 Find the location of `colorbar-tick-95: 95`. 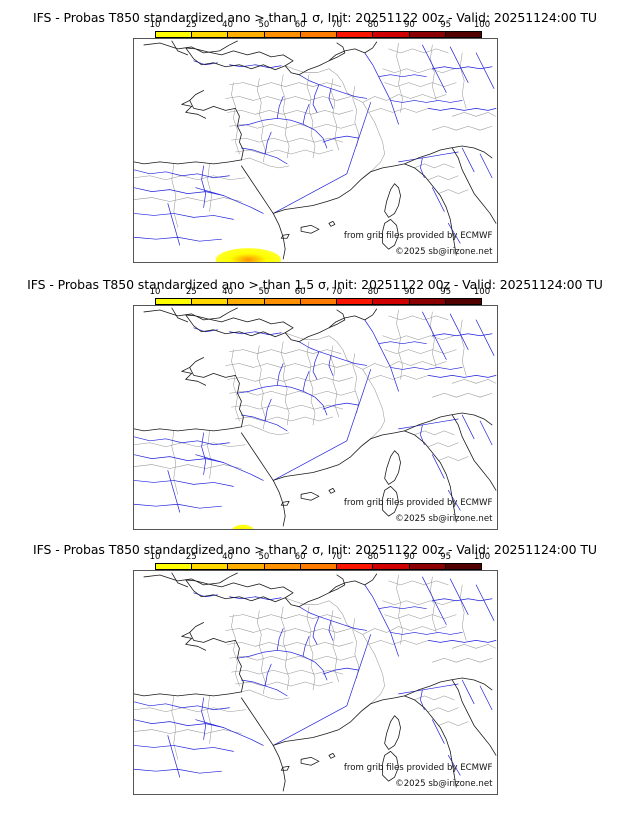

colorbar-tick-95: 95 is located at coordinates (446, 25).